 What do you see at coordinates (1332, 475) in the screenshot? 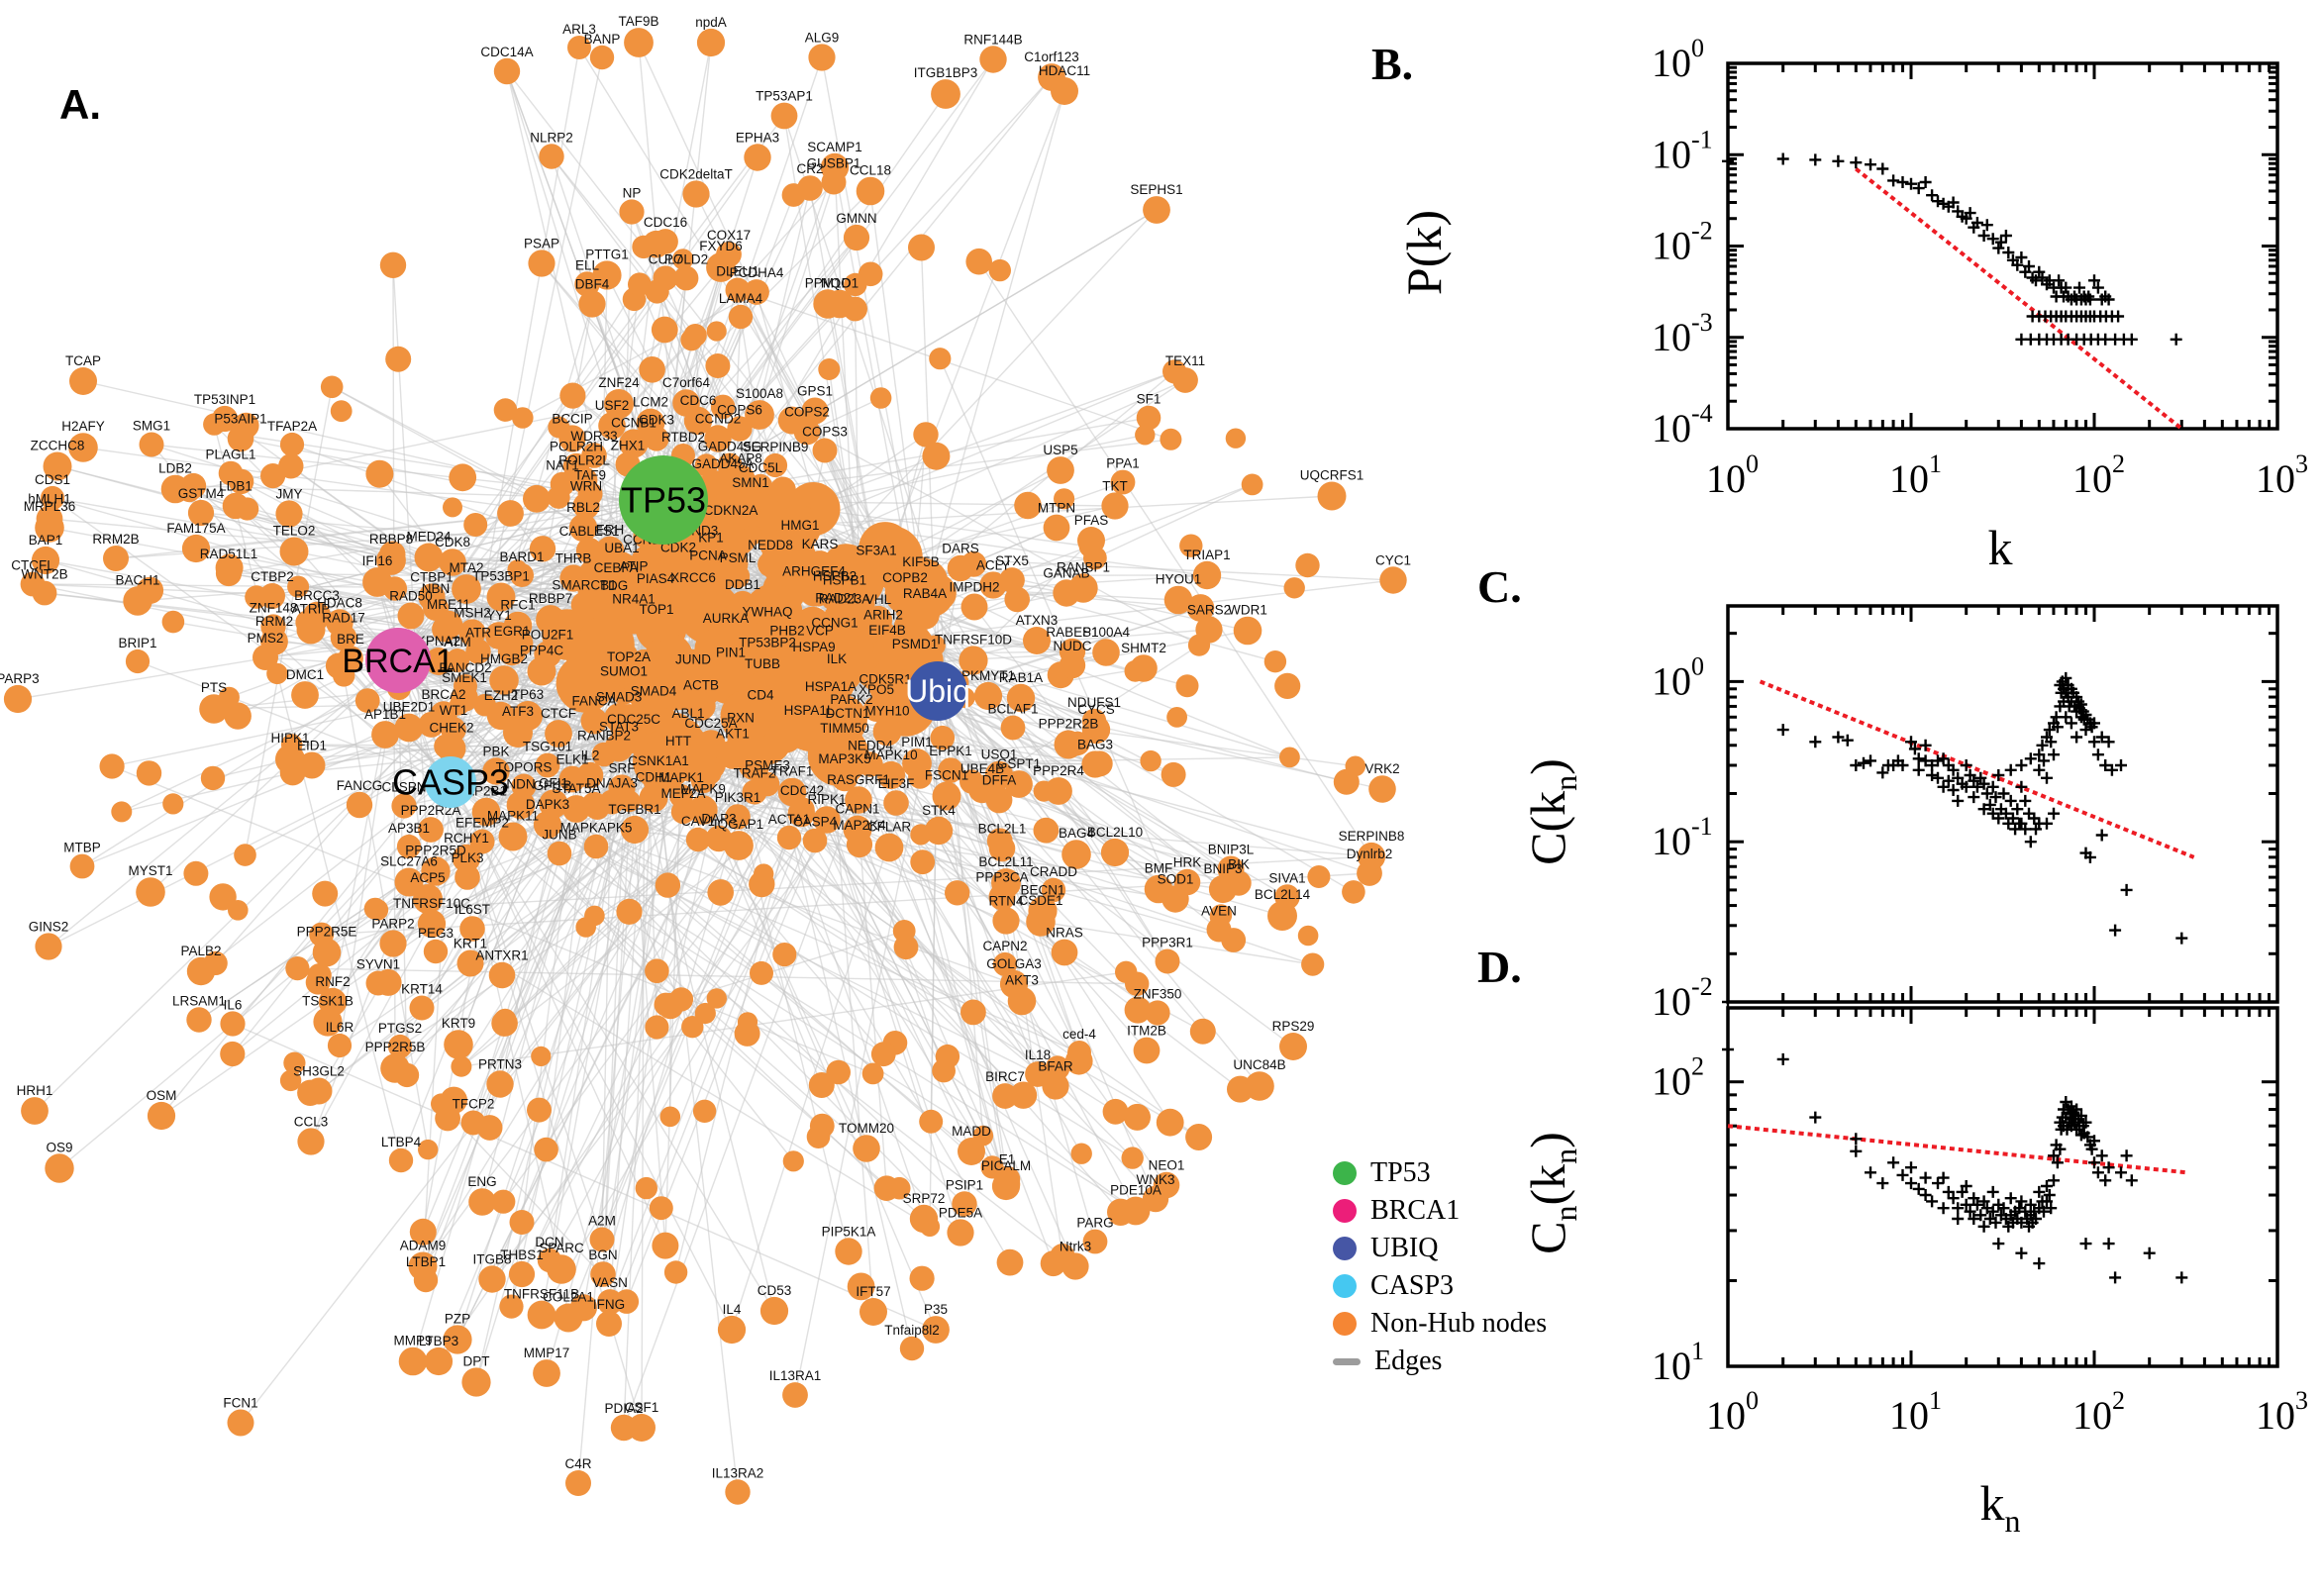
I see `svg-text: UQCRFS1` at bounding box center [1332, 475].